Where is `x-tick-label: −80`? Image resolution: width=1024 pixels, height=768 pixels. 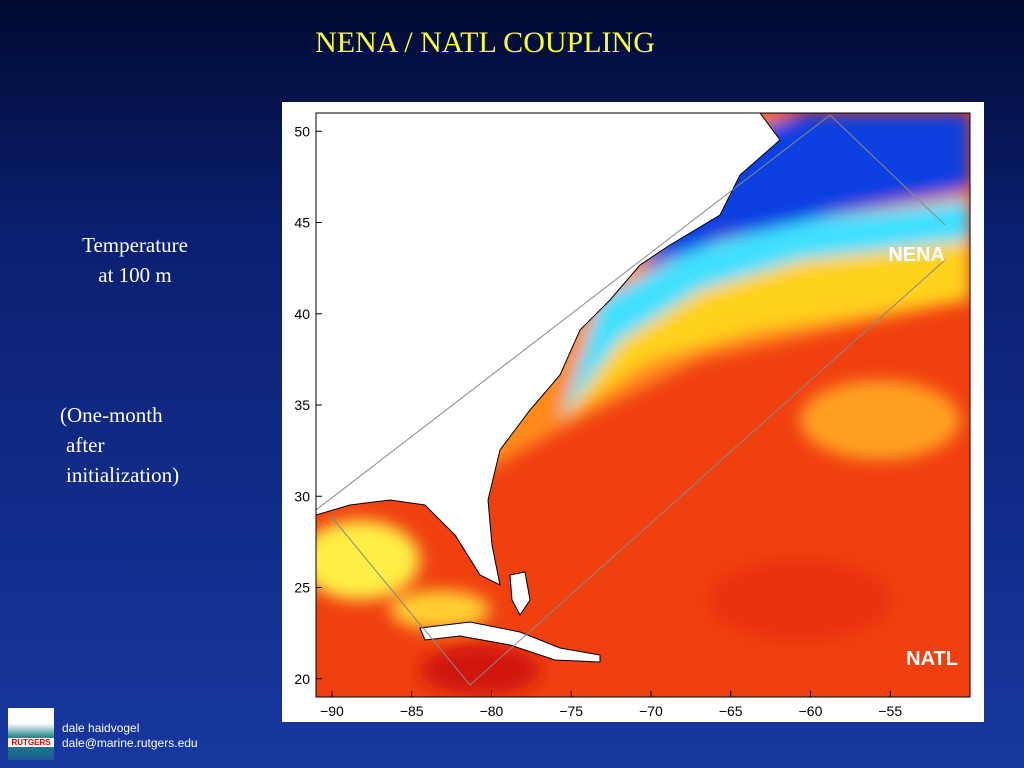
x-tick-label: −80 is located at coordinates (492, 711).